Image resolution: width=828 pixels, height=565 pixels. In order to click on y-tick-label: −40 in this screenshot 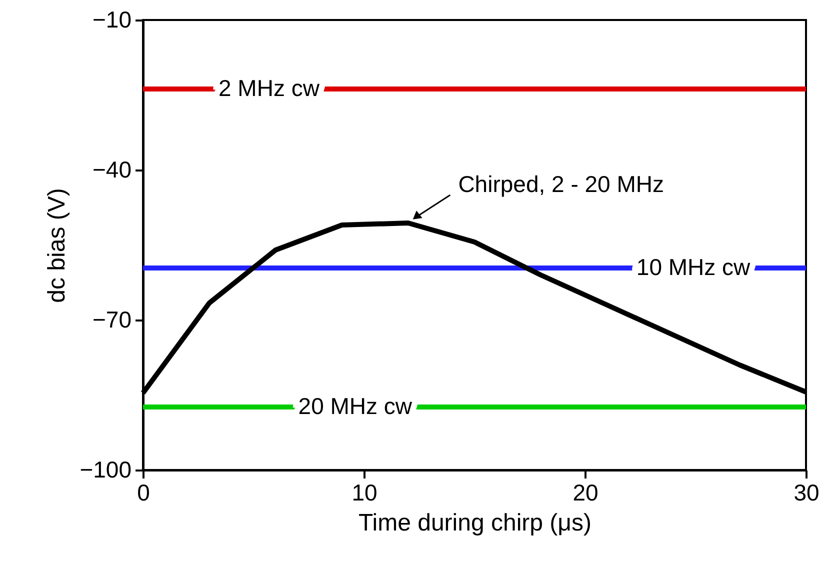, I will do `click(112, 169)`.